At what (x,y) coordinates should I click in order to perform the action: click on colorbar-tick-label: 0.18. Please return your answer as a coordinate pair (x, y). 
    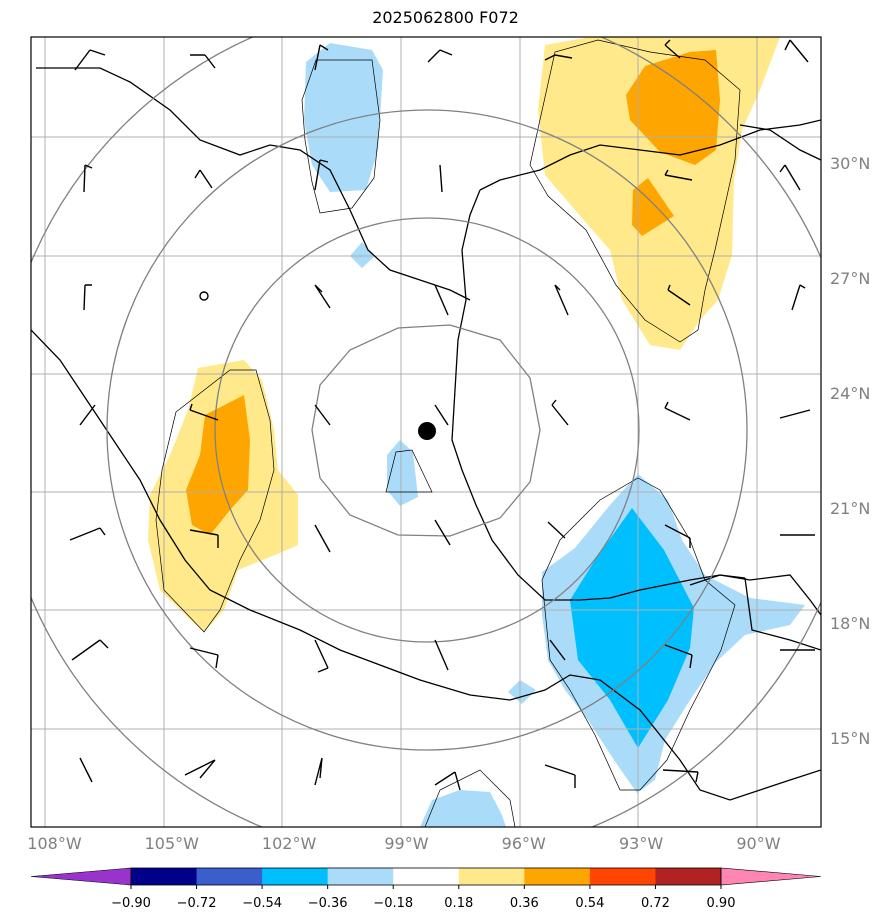
    Looking at the image, I should click on (459, 903).